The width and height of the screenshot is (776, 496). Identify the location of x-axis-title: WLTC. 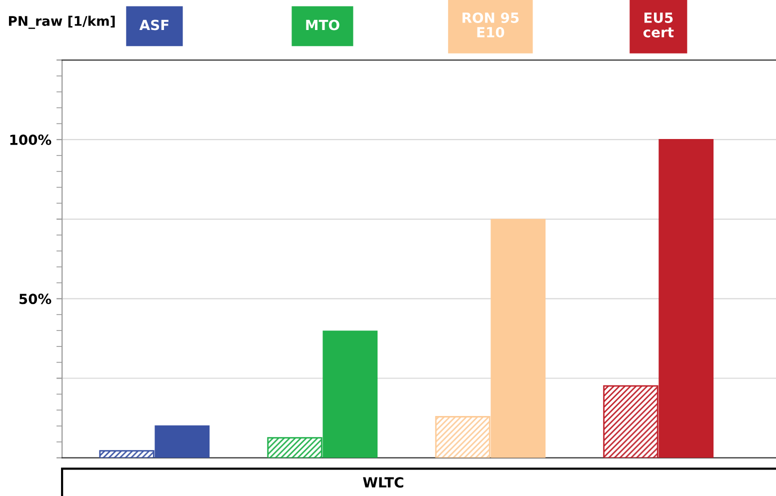
(383, 482).